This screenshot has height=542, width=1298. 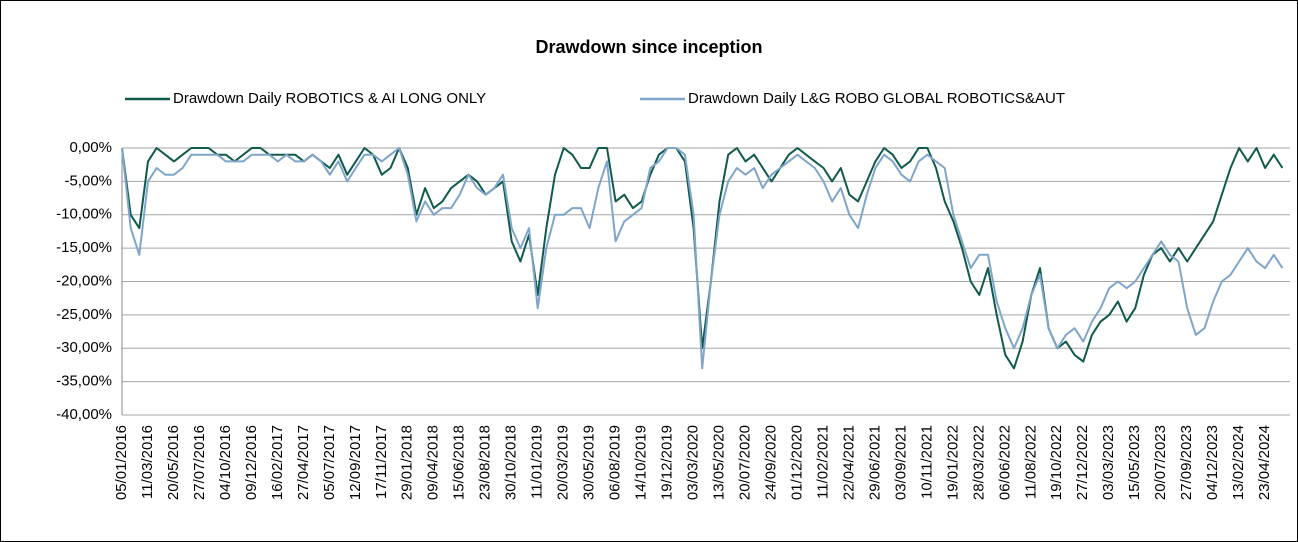 I want to click on x-tick-label: 20/07/2023, so click(x=1160, y=462).